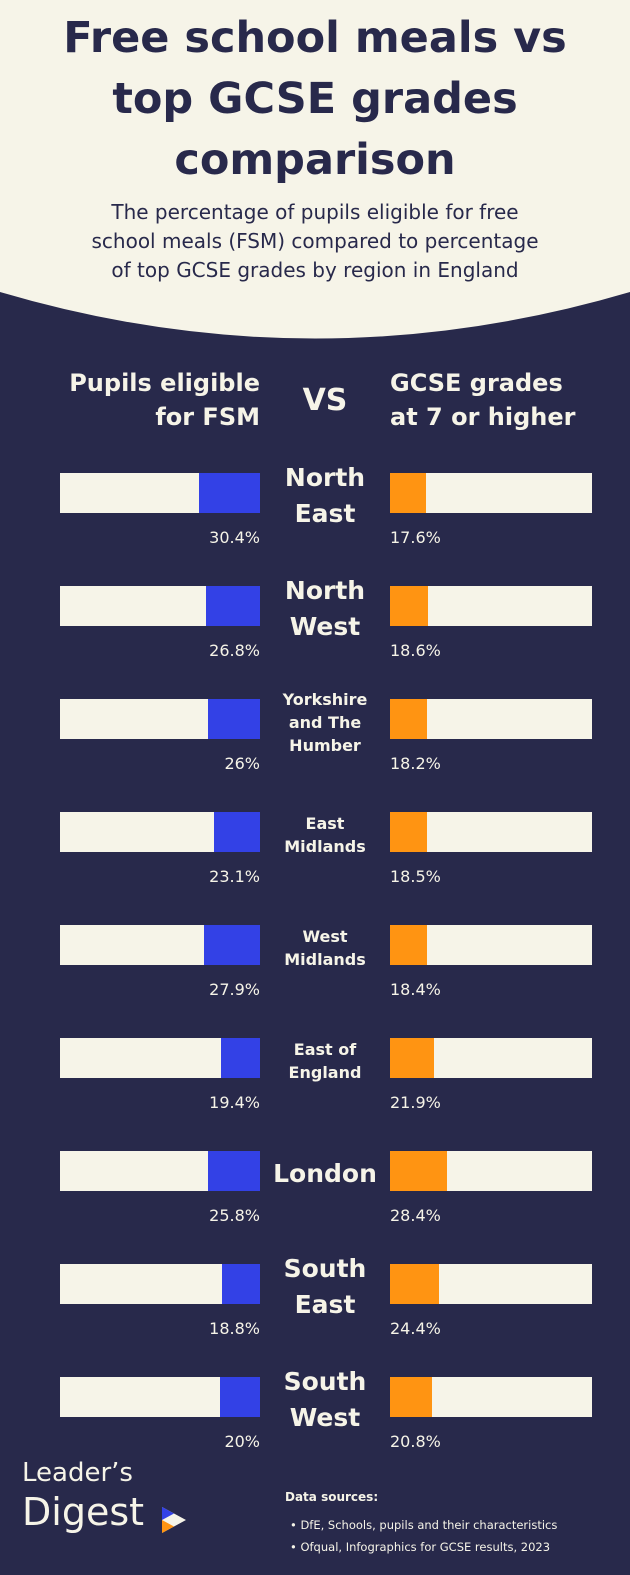  What do you see at coordinates (415, 876) in the screenshot?
I see `value-label: 18.5%` at bounding box center [415, 876].